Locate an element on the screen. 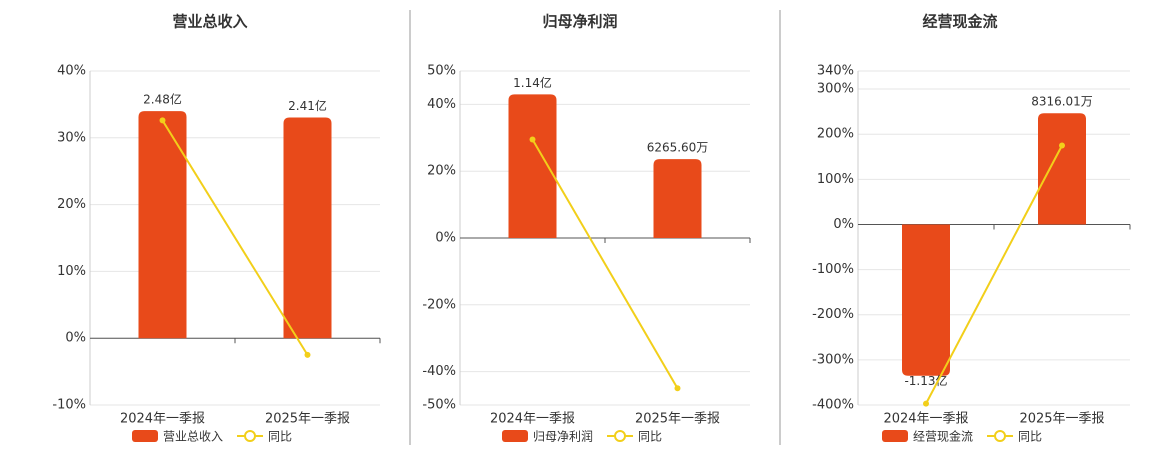 This screenshot has width=1160, height=450. y-tick-label: -200% is located at coordinates (833, 314).